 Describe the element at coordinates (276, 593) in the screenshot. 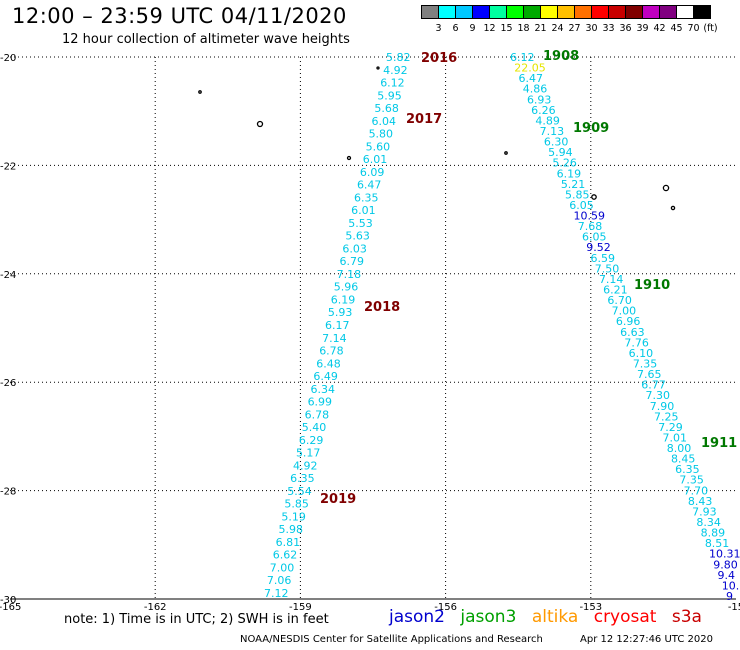

I see `swh-value: 7.12` at that location.